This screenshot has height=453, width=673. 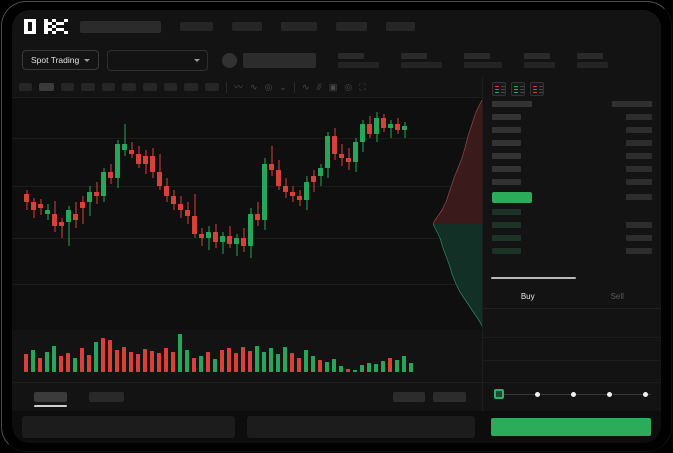 What do you see at coordinates (572, 191) in the screenshot?
I see `order-book-rows` at bounding box center [572, 191].